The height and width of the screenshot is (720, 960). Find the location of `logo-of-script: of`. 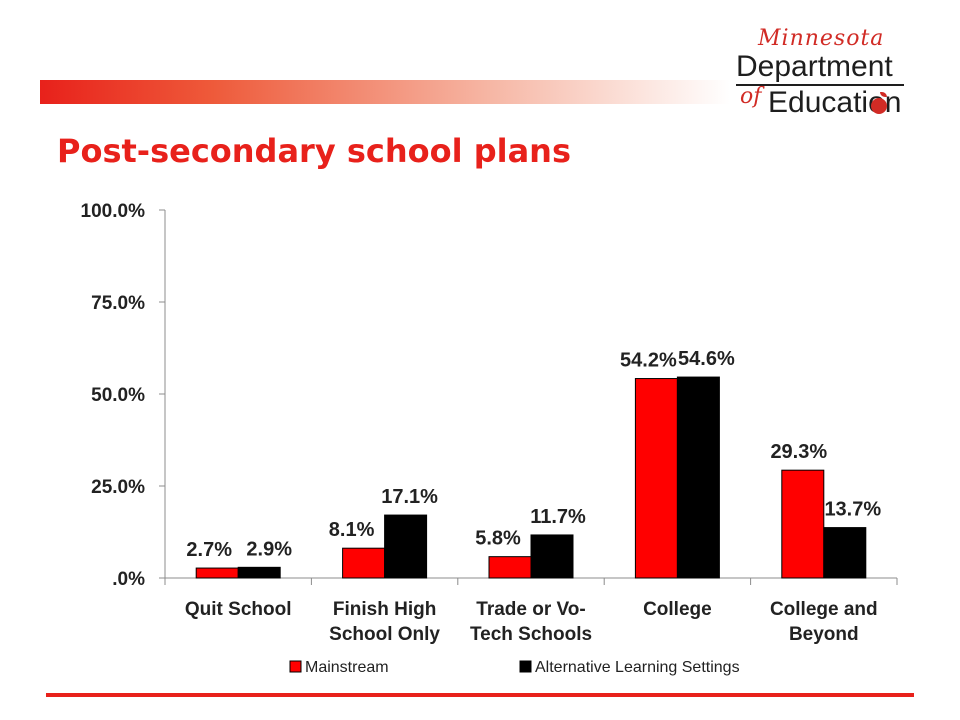

logo-of-script: of is located at coordinates (751, 96).